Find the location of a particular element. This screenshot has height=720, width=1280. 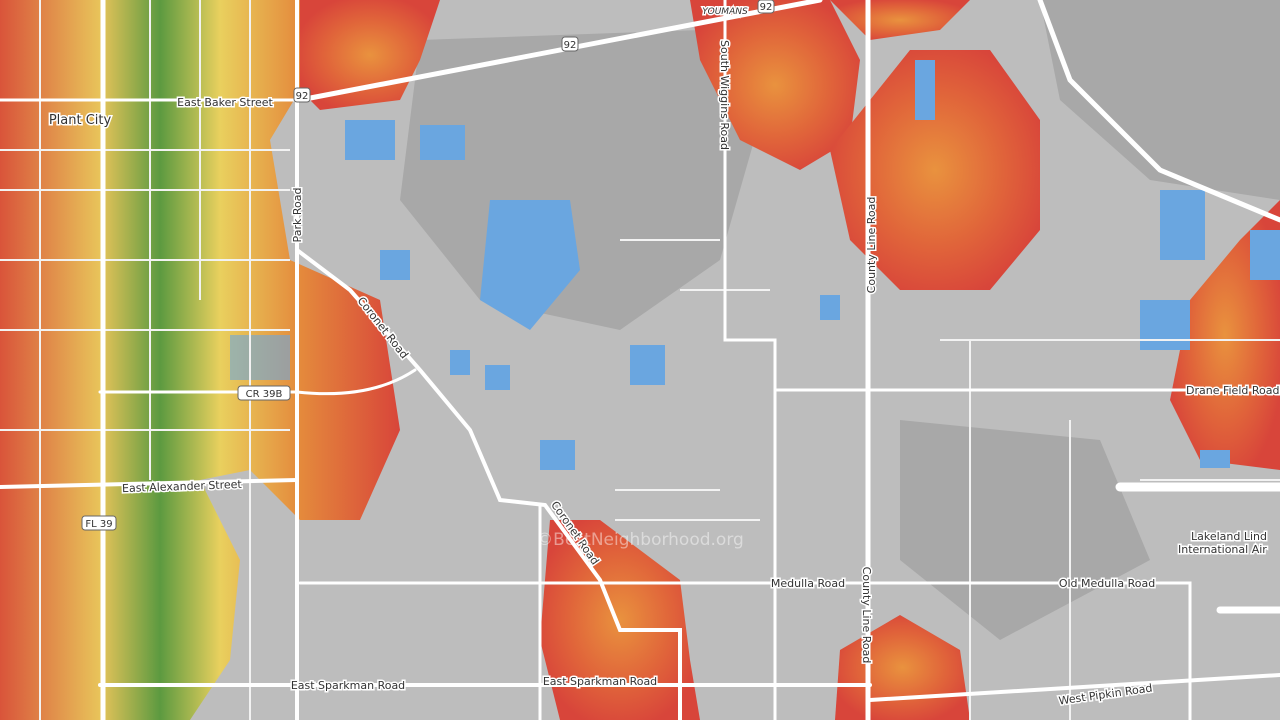

road-label: Park Road is located at coordinates (297, 215).